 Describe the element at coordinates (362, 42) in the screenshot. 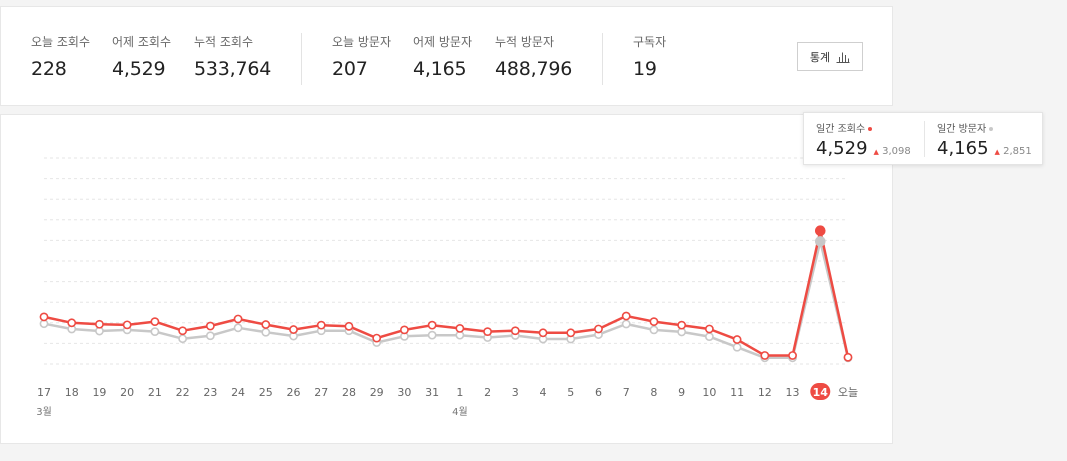

I see `stat-label: 오늘 방문자` at that location.